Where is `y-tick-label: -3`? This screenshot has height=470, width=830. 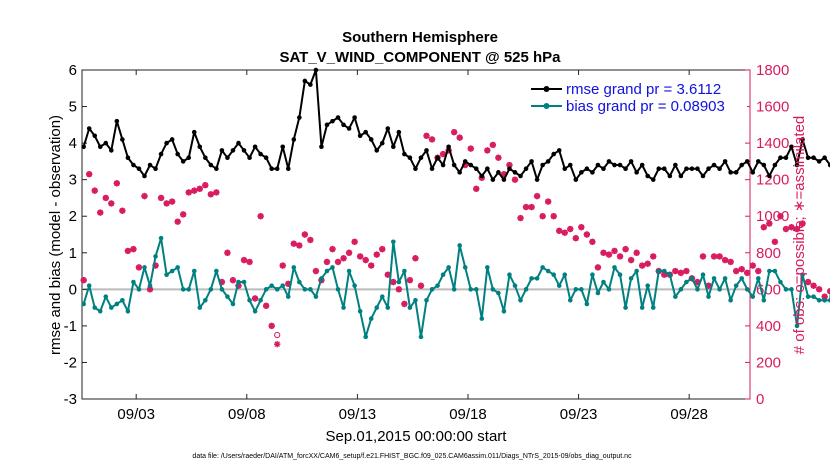
y-tick-label: -3 is located at coordinates (70, 399).